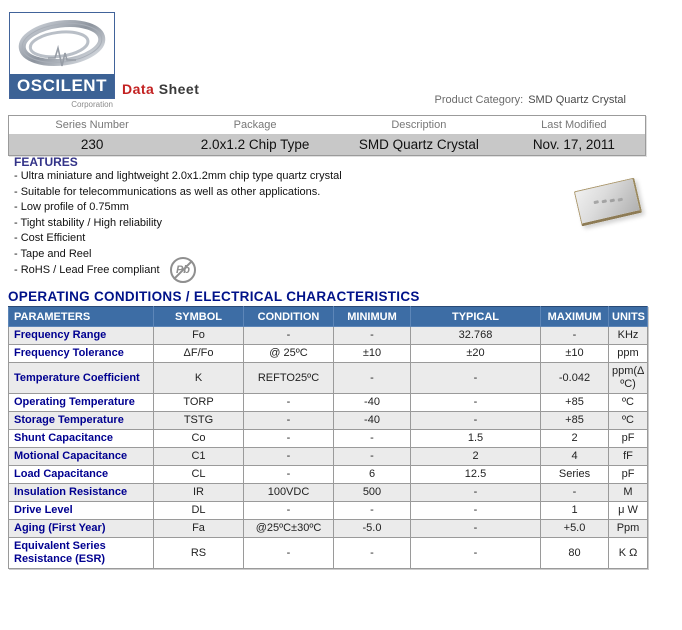  I want to click on spec-cell-condition: REFTO25ºC, so click(288, 378).